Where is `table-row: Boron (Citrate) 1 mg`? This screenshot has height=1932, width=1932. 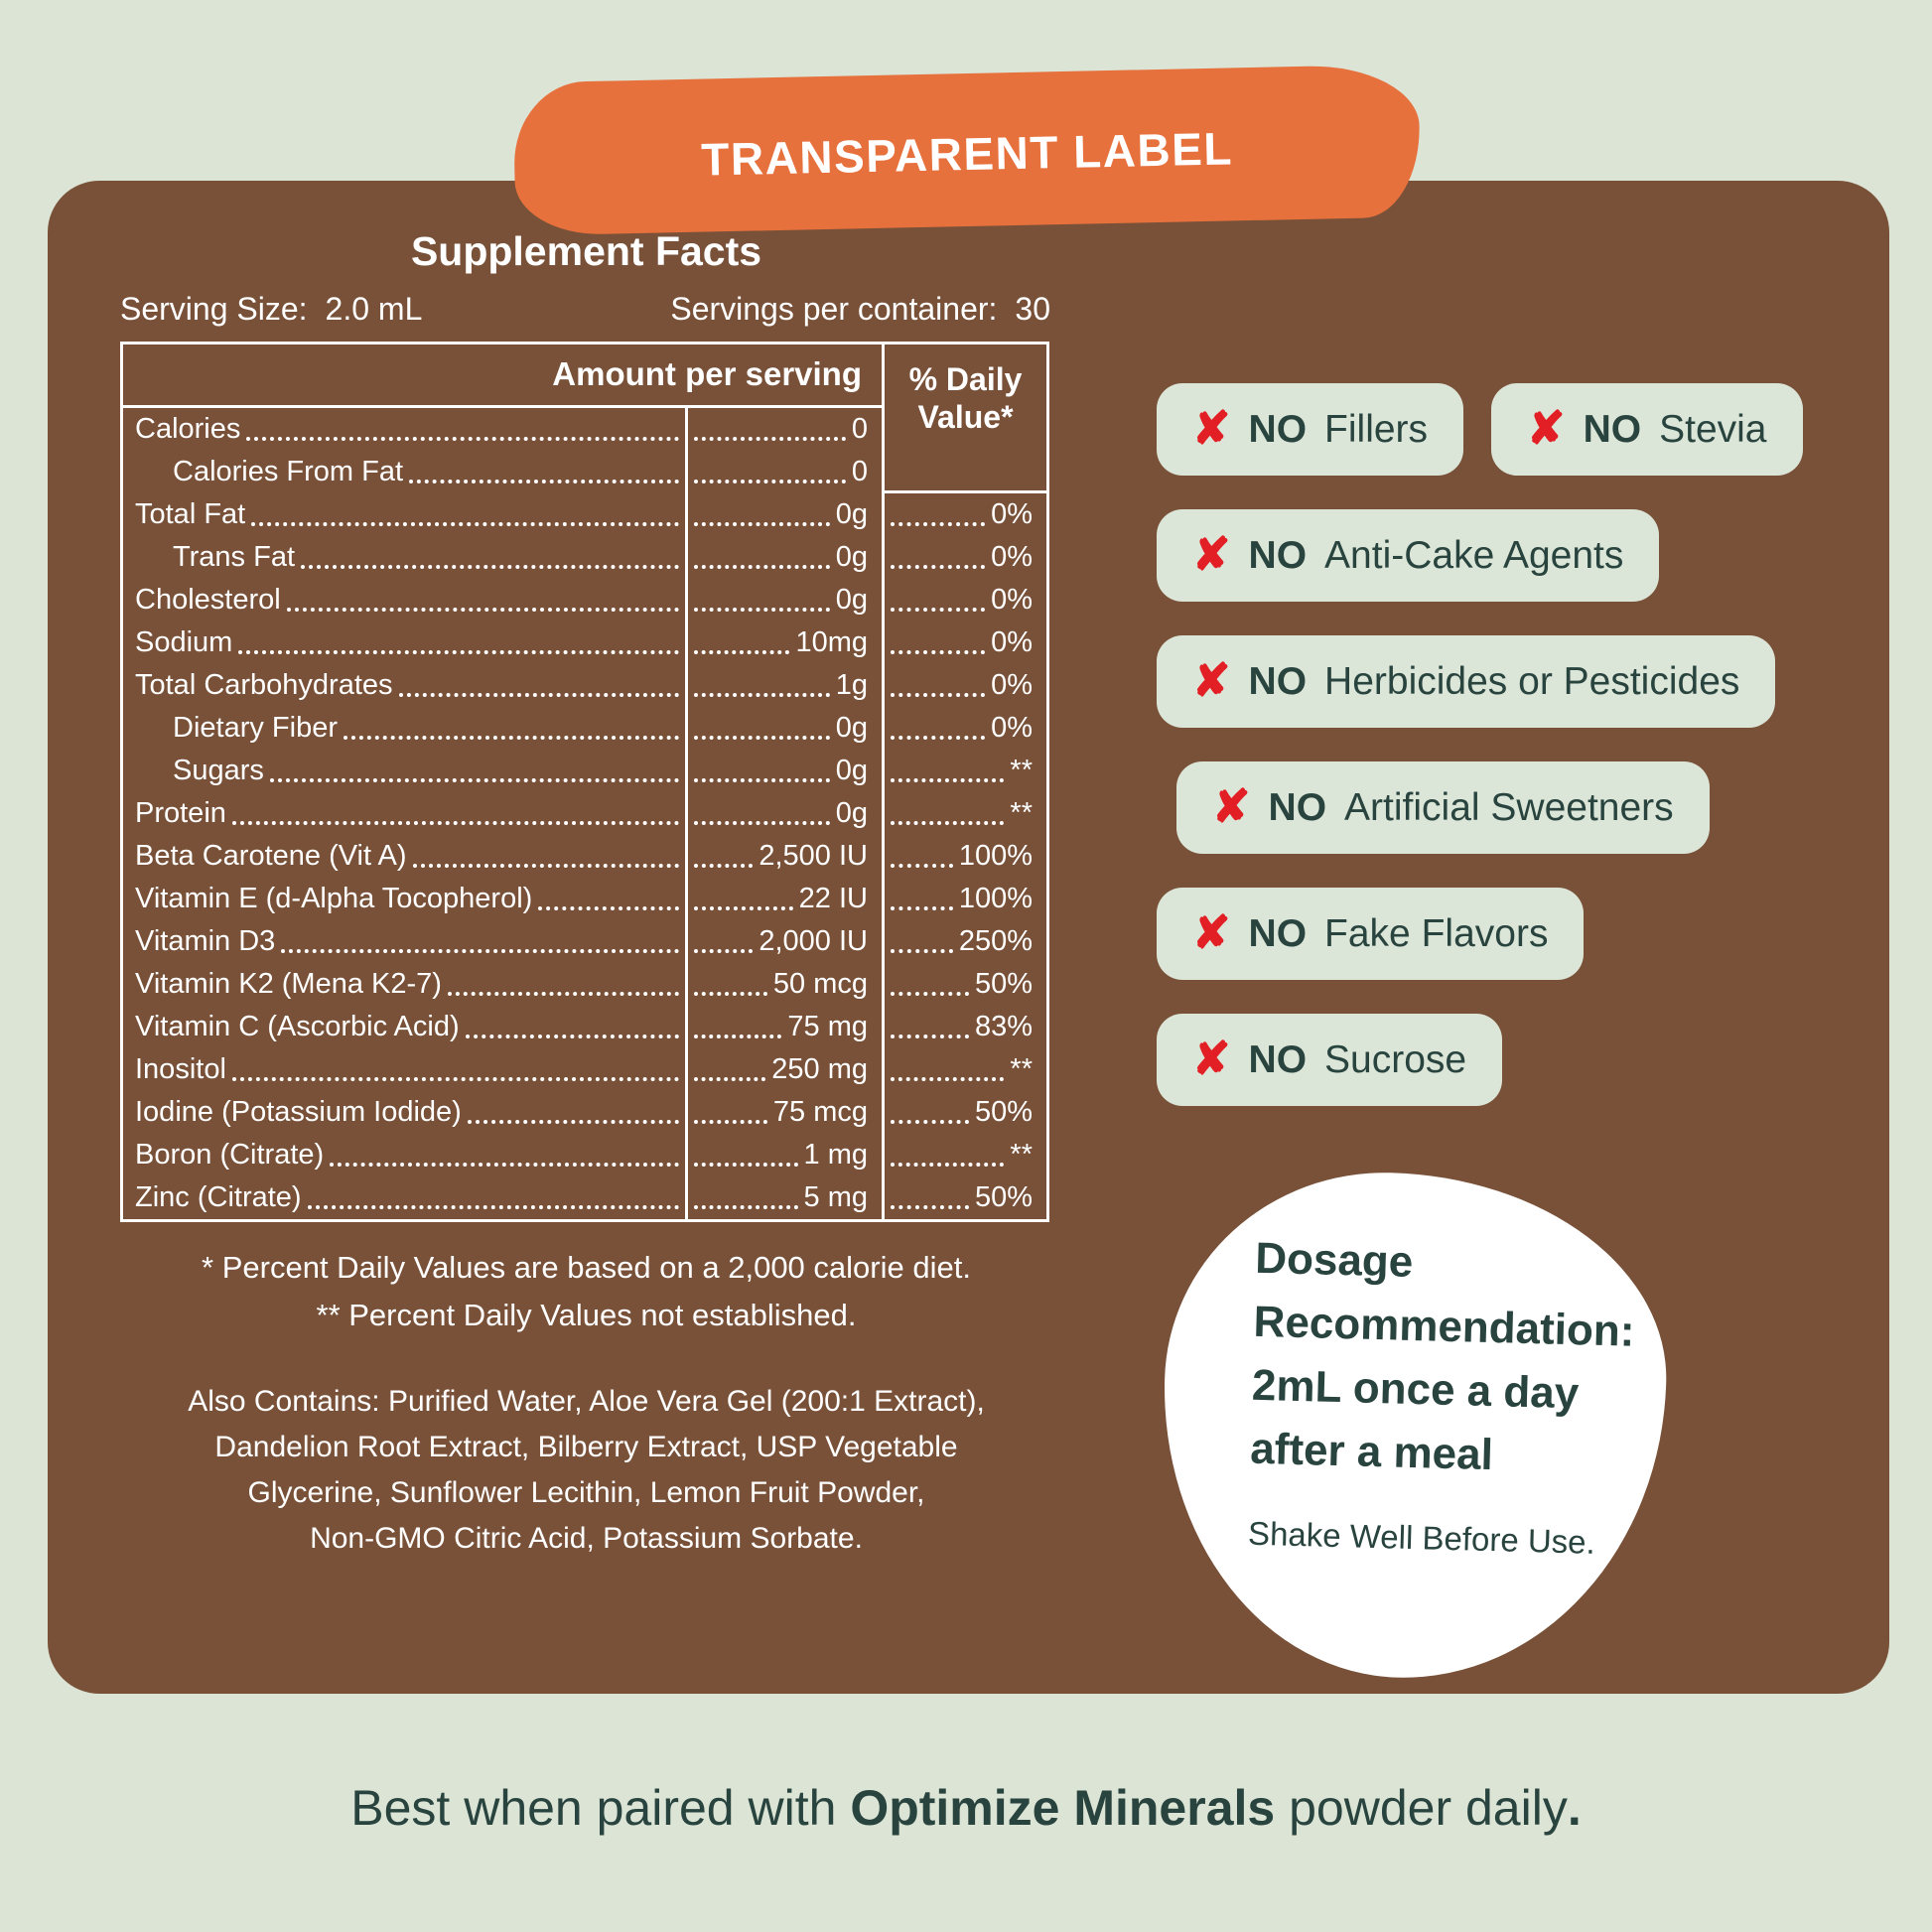 table-row: Boron (Citrate) 1 mg is located at coordinates (503, 1155).